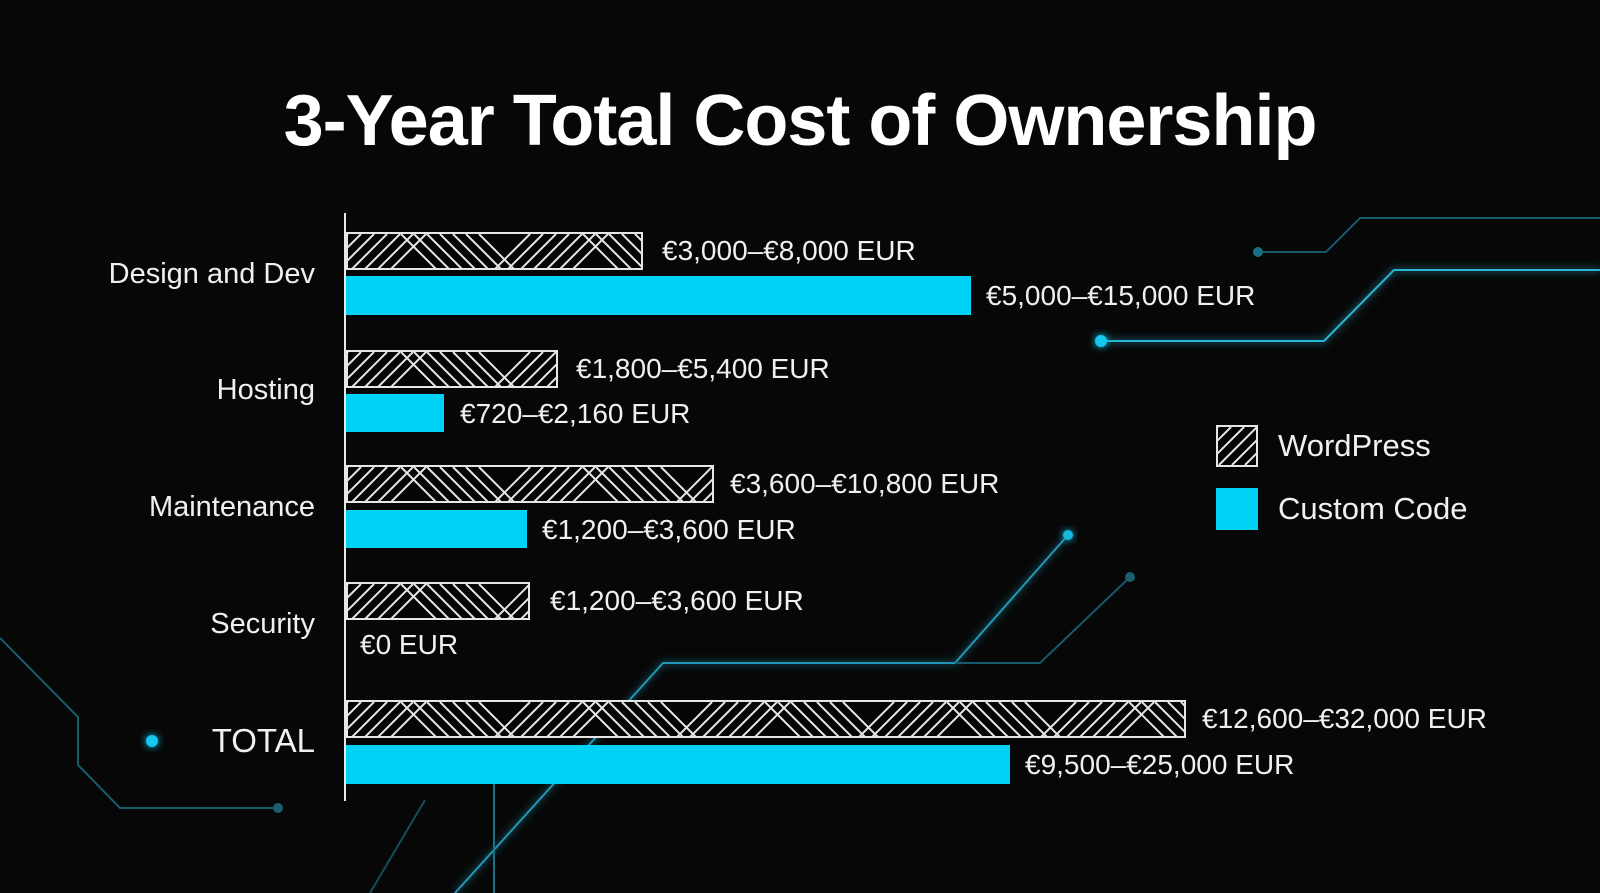  I want to click on custom-code-value-label: €0 EUR, so click(409, 644).